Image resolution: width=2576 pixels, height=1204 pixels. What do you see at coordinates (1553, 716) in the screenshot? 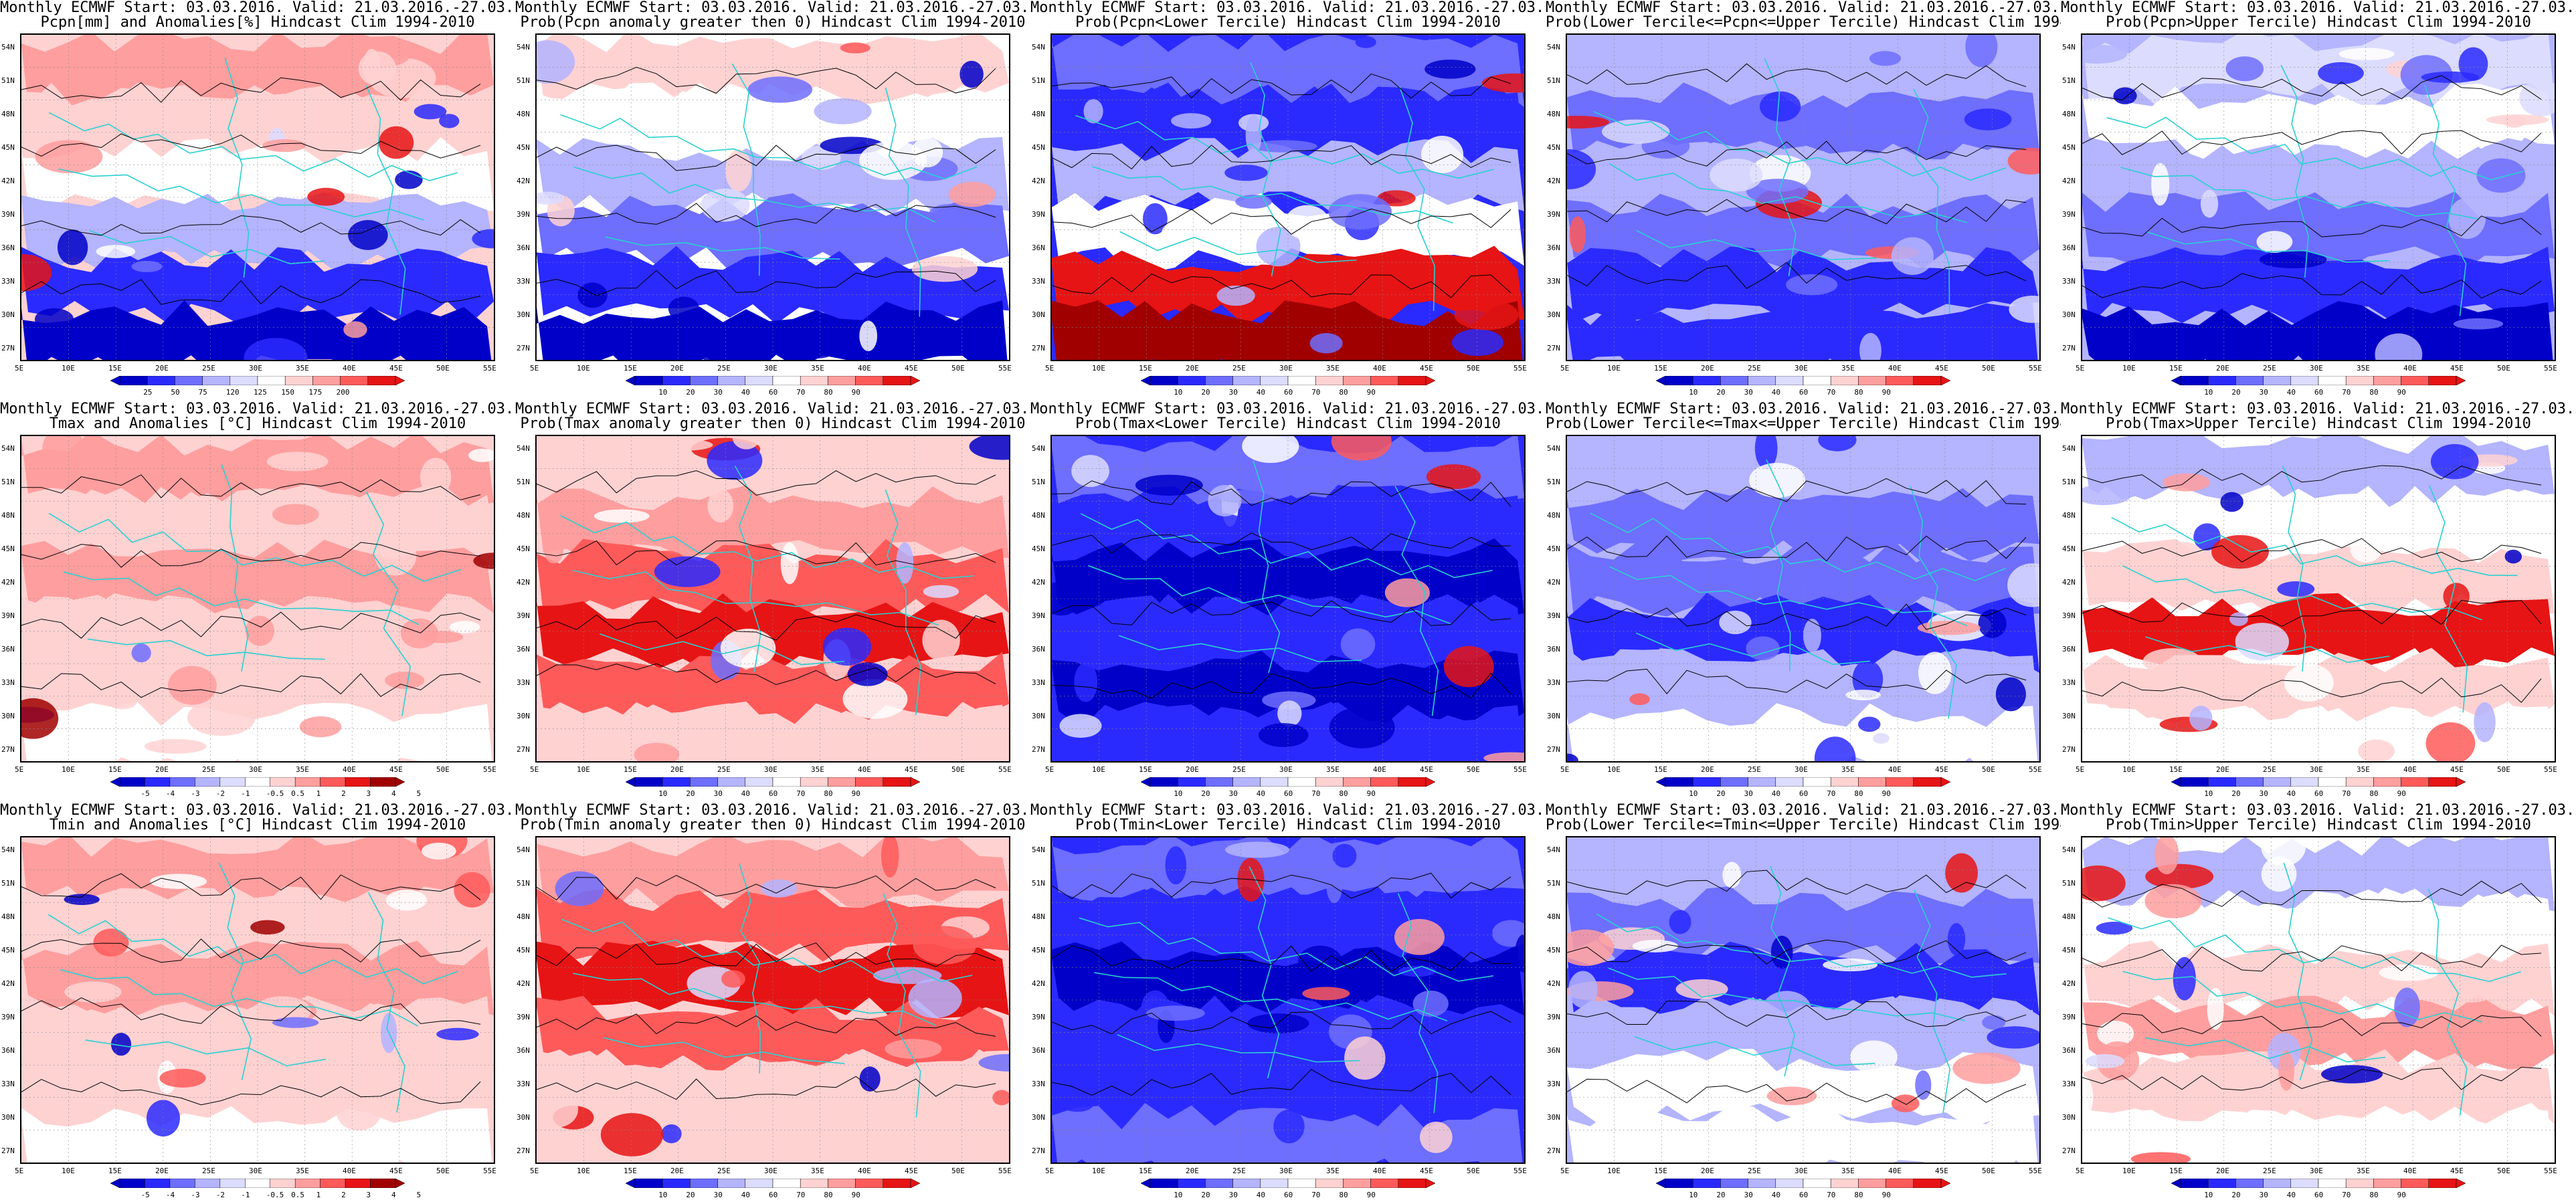
I see `latitude-label: 30N` at bounding box center [1553, 716].